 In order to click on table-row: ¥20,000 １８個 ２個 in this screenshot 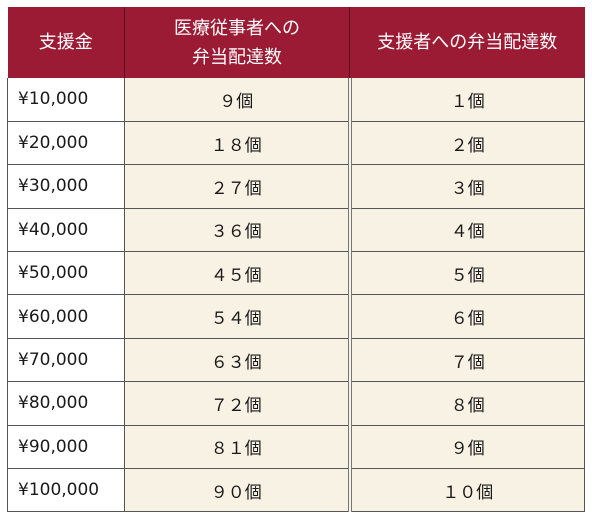, I will do `click(296, 143)`.